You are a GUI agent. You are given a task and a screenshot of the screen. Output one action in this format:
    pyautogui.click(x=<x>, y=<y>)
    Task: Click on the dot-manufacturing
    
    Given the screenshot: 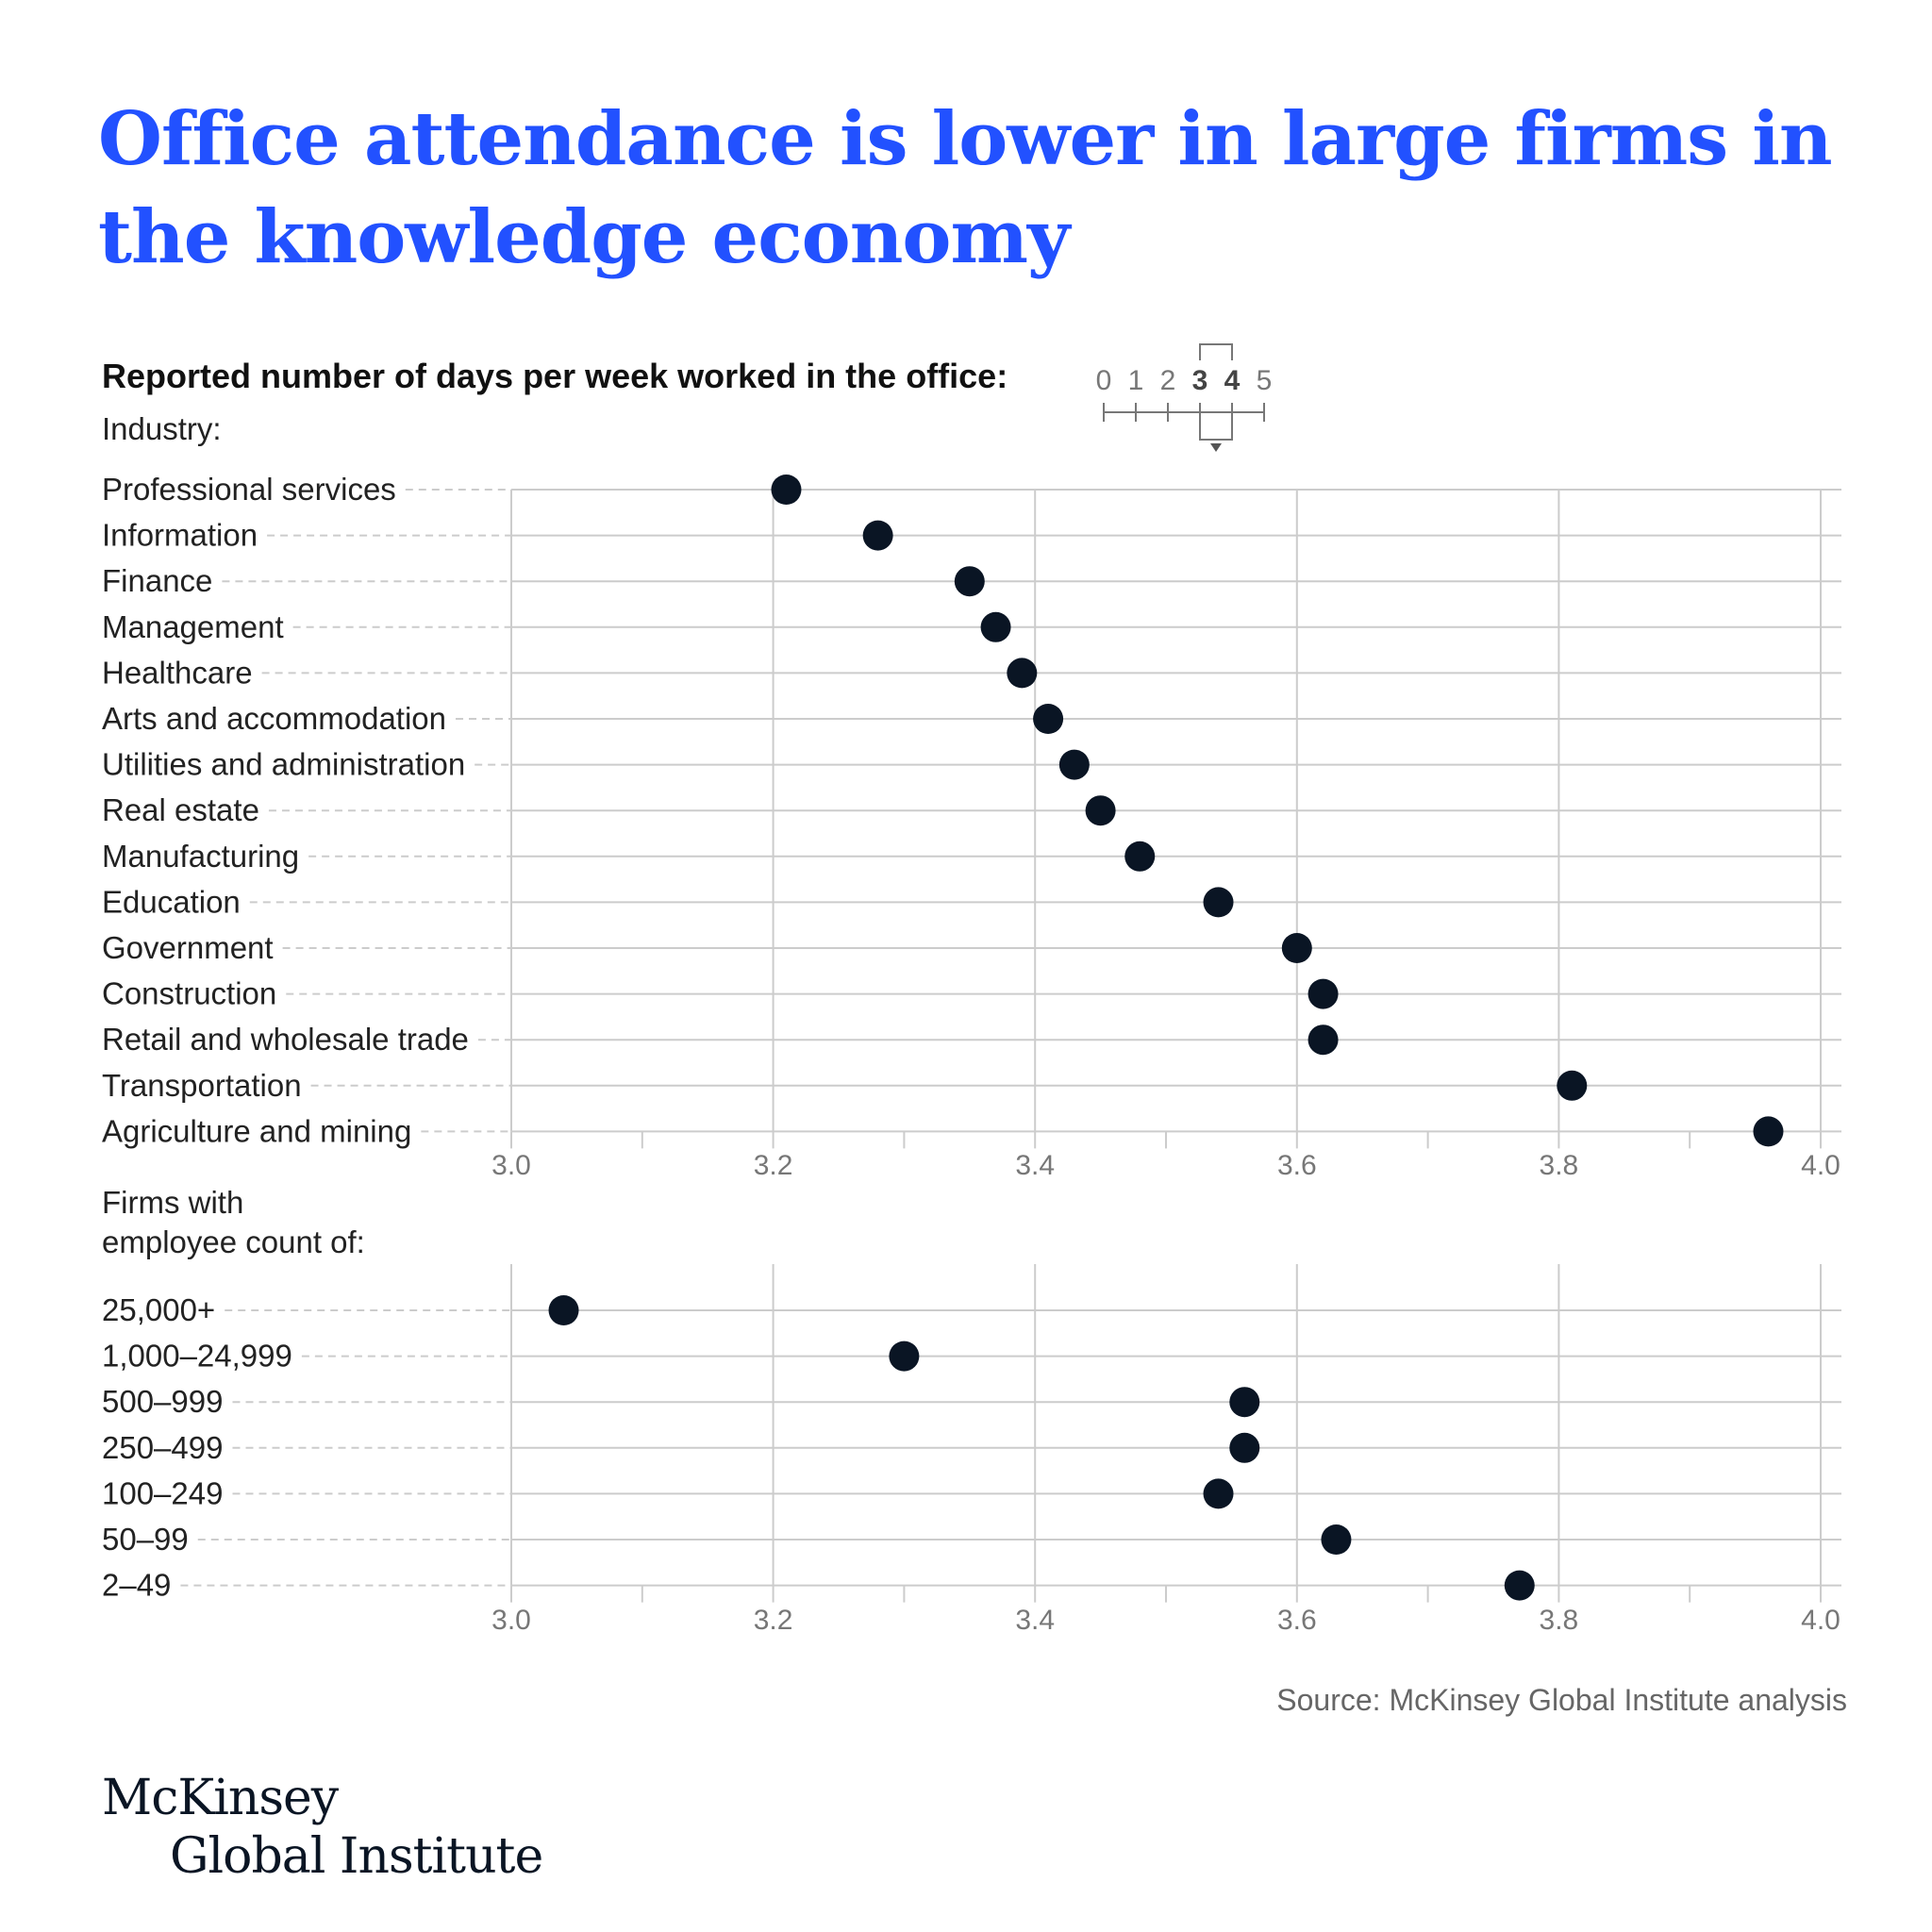 What is the action you would take?
    pyautogui.click(x=1140, y=856)
    